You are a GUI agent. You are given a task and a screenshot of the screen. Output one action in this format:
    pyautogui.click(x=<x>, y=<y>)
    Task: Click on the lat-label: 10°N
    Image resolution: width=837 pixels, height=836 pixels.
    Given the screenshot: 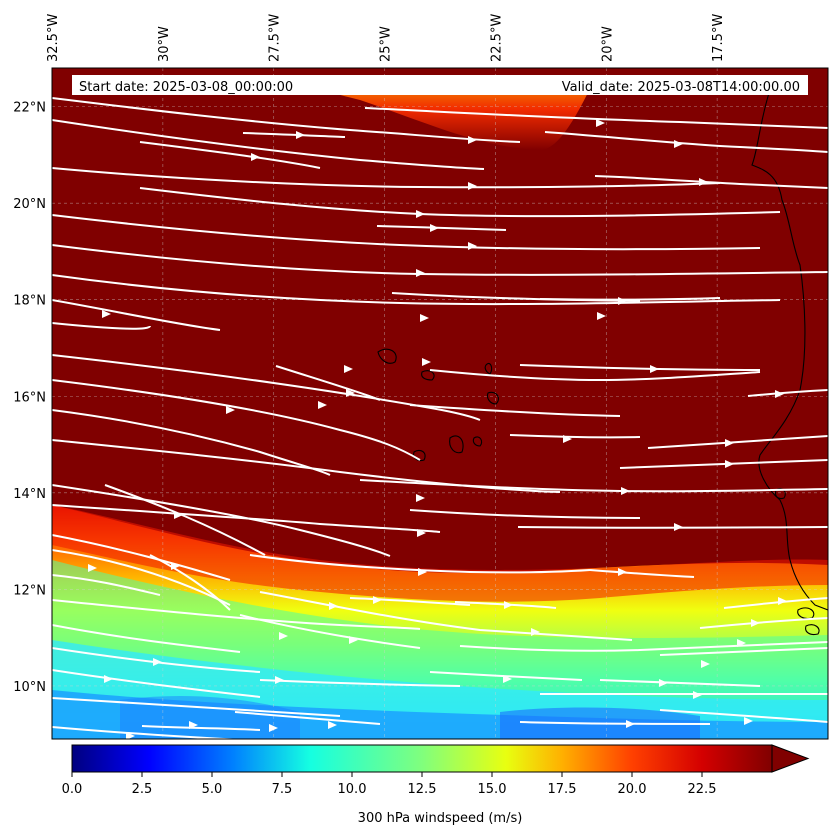 What is the action you would take?
    pyautogui.click(x=29, y=687)
    